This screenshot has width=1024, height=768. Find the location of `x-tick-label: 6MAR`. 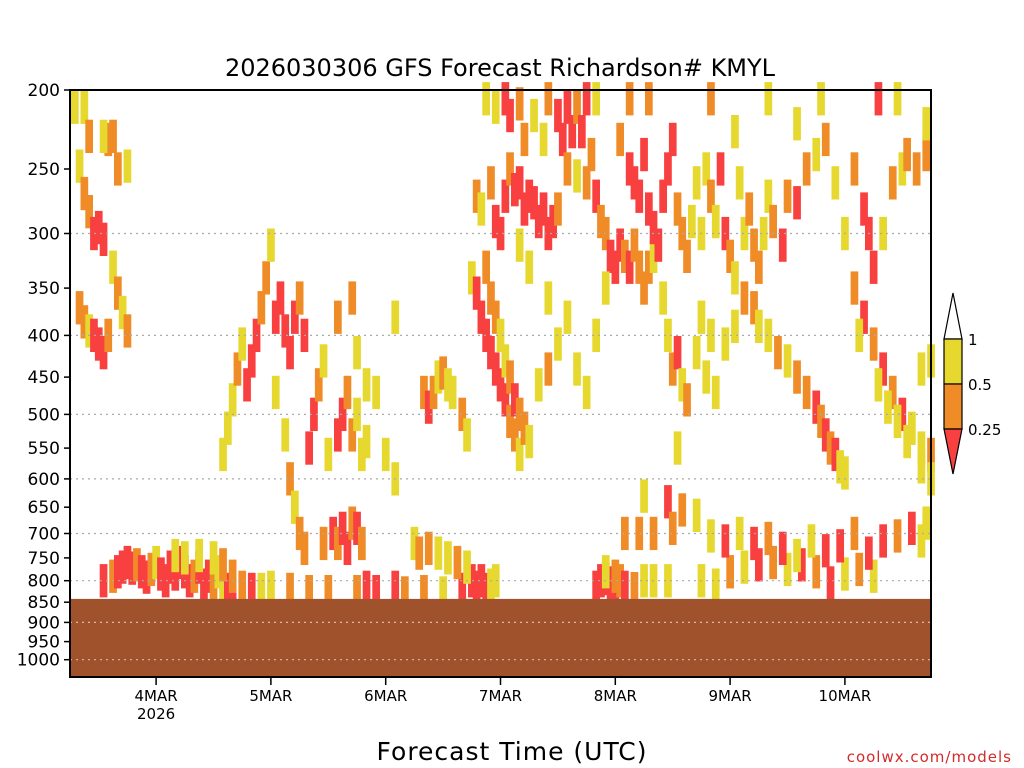

x-tick-label: 6MAR is located at coordinates (385, 696).